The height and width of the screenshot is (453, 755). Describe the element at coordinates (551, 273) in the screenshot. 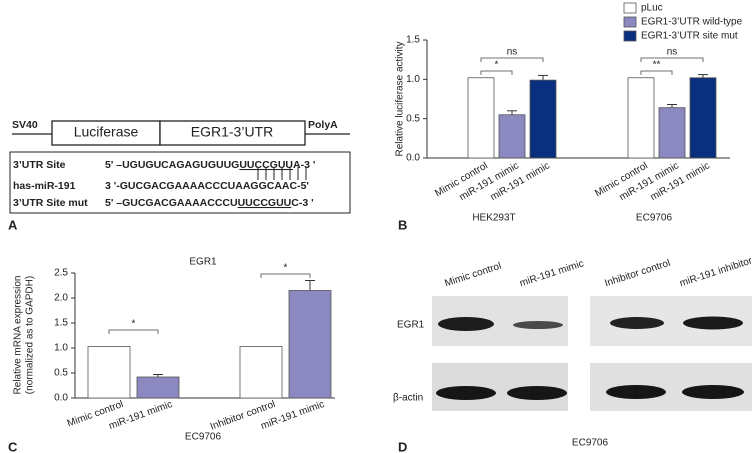

I see `lane-label: miR-191 mimic` at that location.